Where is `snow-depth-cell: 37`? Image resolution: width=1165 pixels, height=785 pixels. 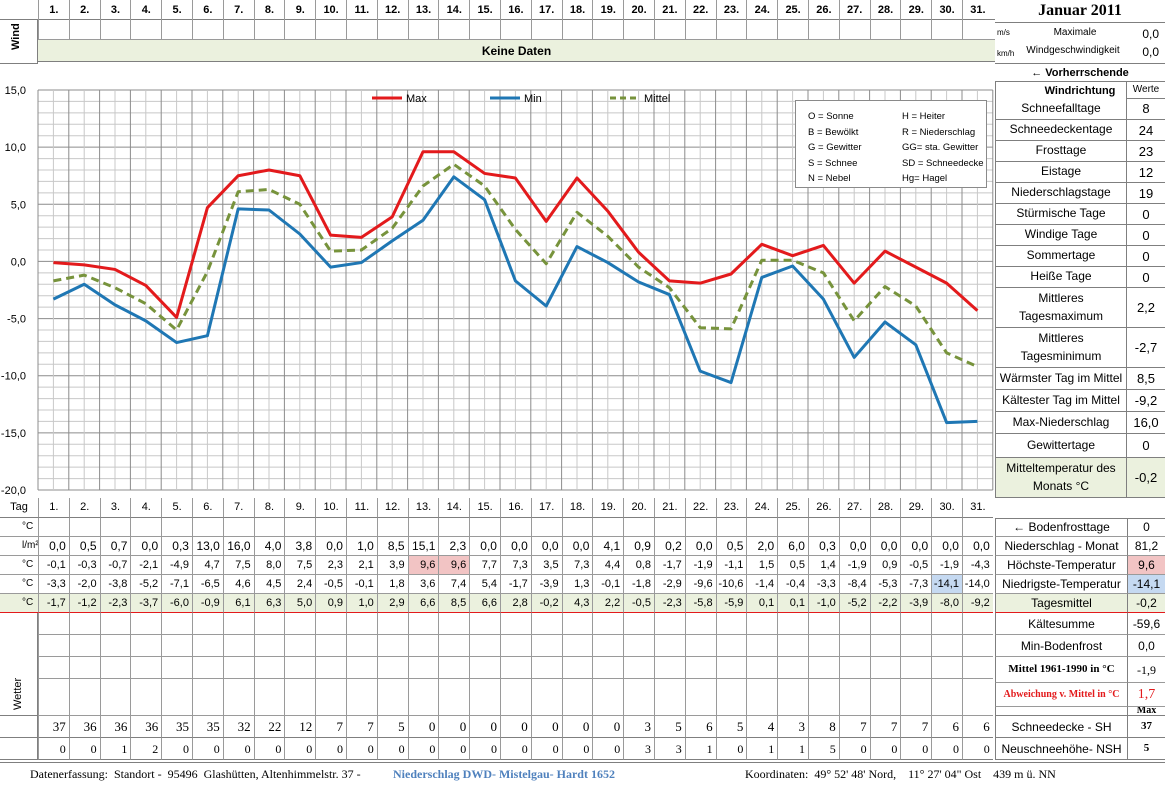 snow-depth-cell: 37 is located at coordinates (53, 727).